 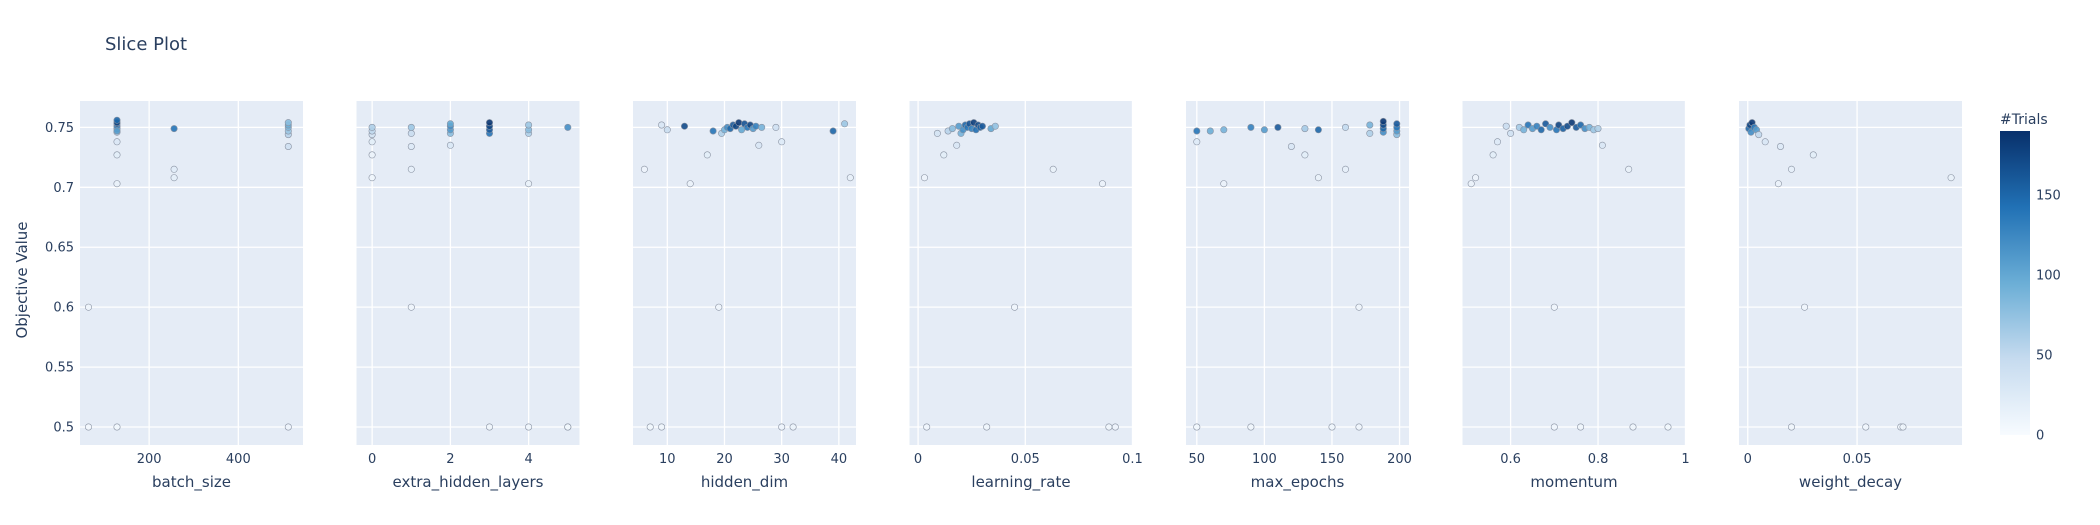 I want to click on x-tick-label: 0.6, so click(x=1510, y=459).